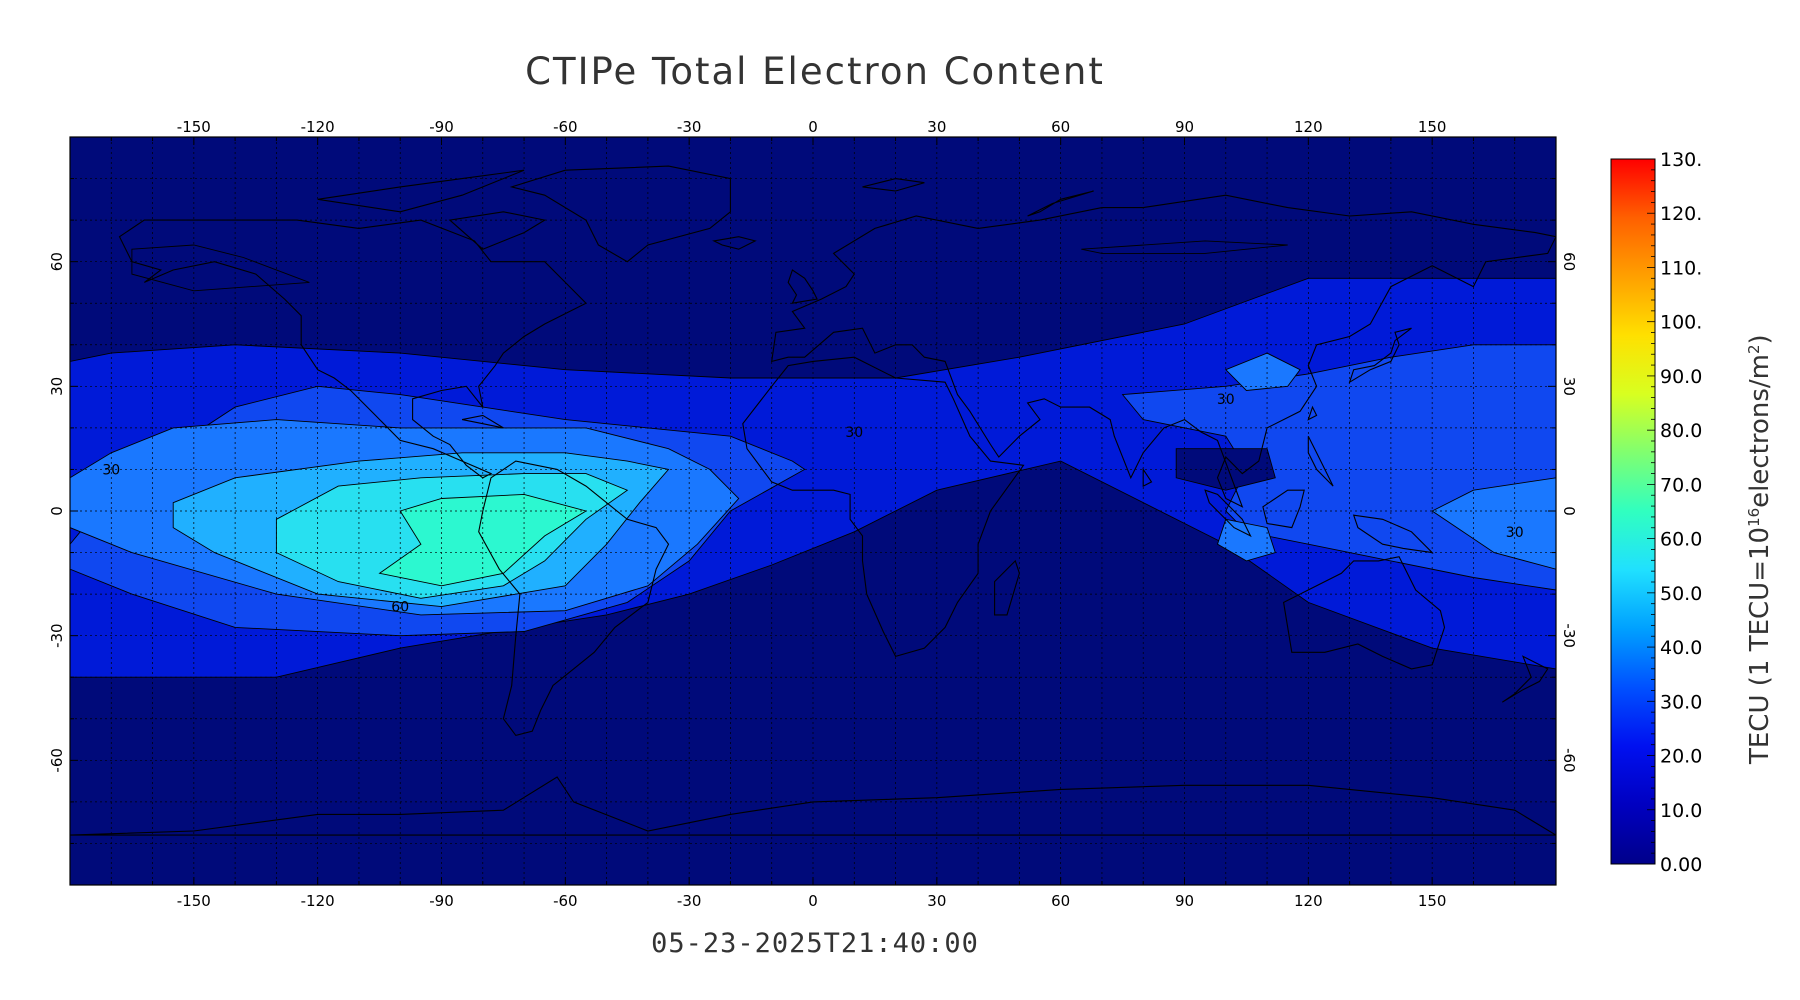  Describe the element at coordinates (813, 127) in the screenshot. I see `lon-tick-label-top: 0` at that location.